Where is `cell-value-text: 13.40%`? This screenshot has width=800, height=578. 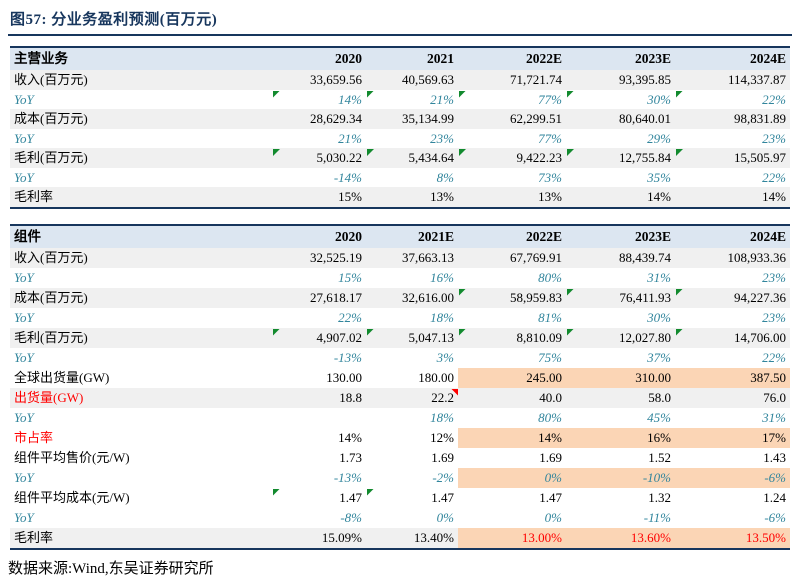 cell-value-text: 13.40% is located at coordinates (433, 537).